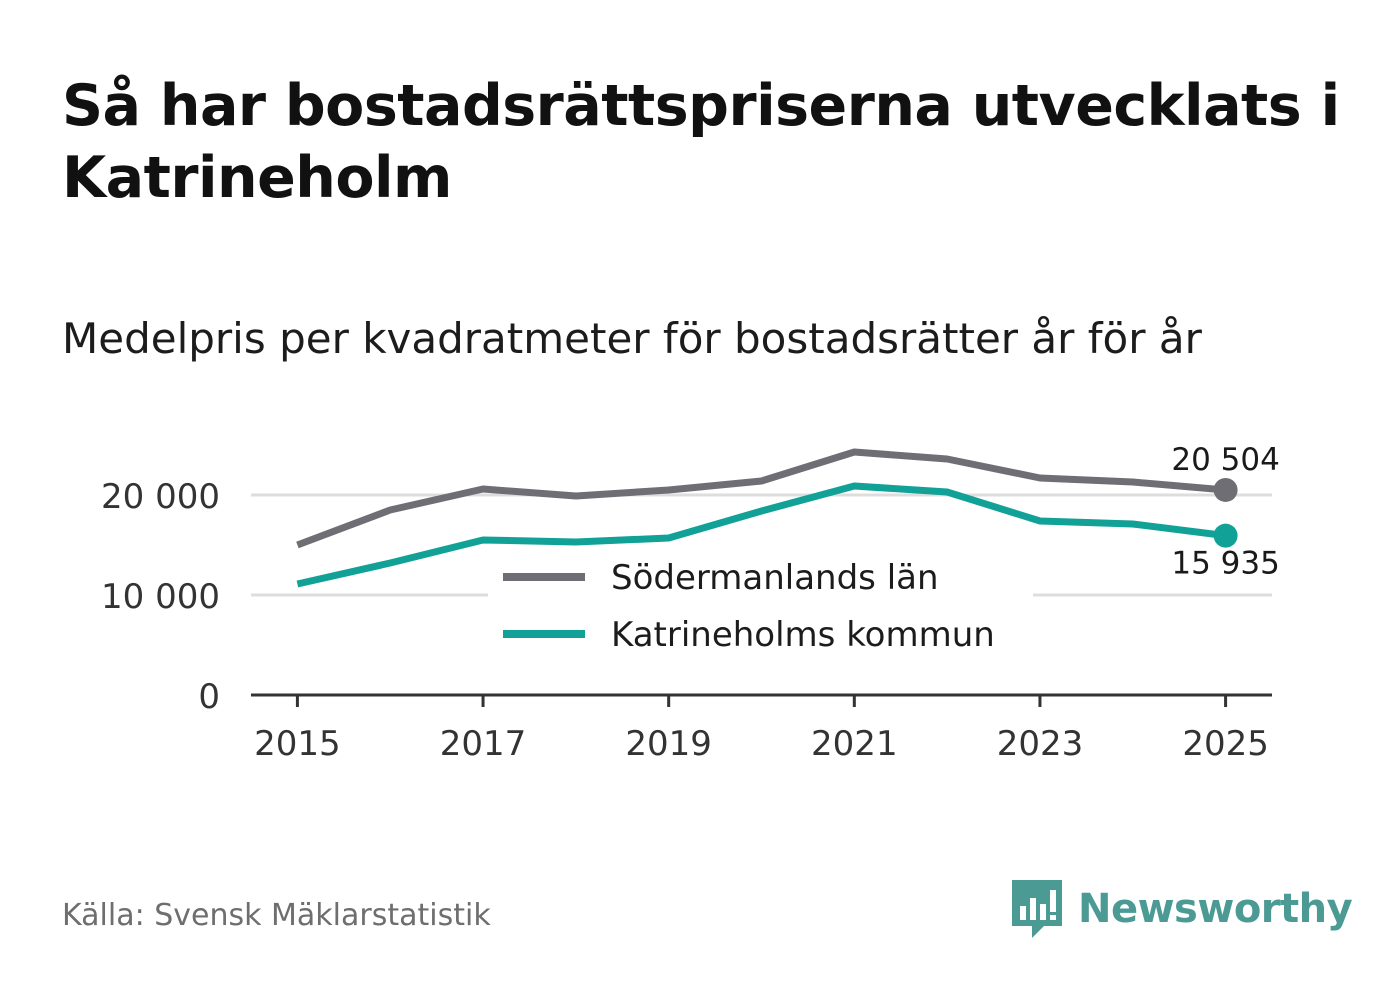 This screenshot has height=999, width=1382. I want to click on x-tick-label: 2021, so click(854, 744).